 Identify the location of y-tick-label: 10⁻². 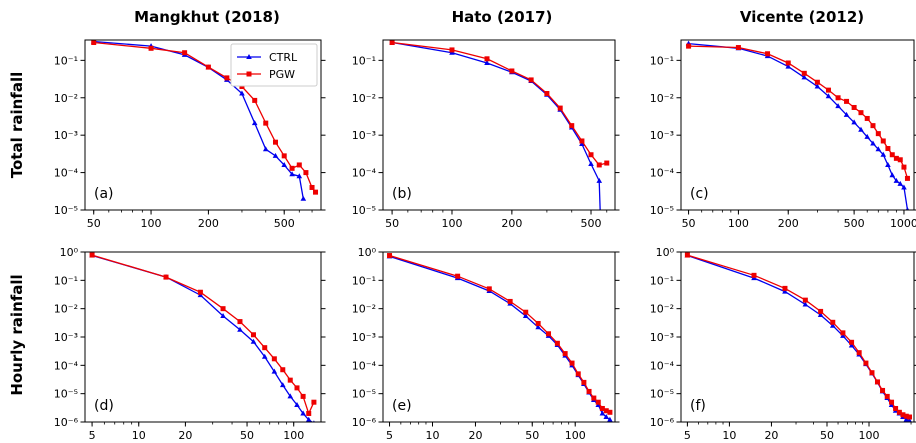
(364, 98).